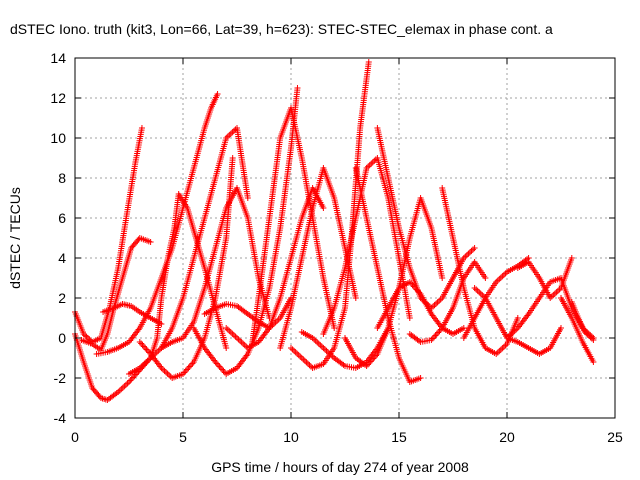 This screenshot has width=640, height=480. What do you see at coordinates (62, 178) in the screenshot?
I see `y-tick-label: 8` at bounding box center [62, 178].